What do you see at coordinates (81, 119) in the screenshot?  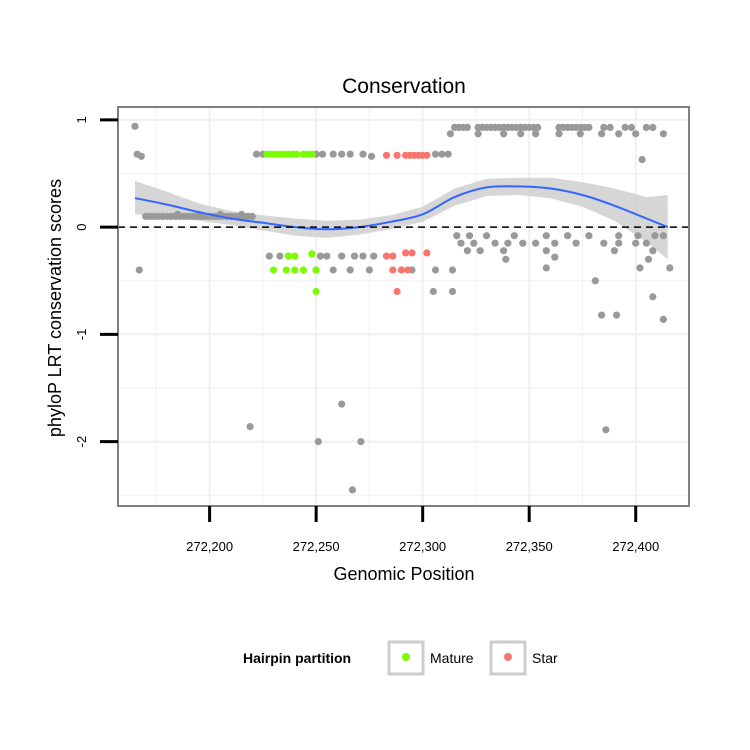 I see `y-tick-label: 1` at bounding box center [81, 119].